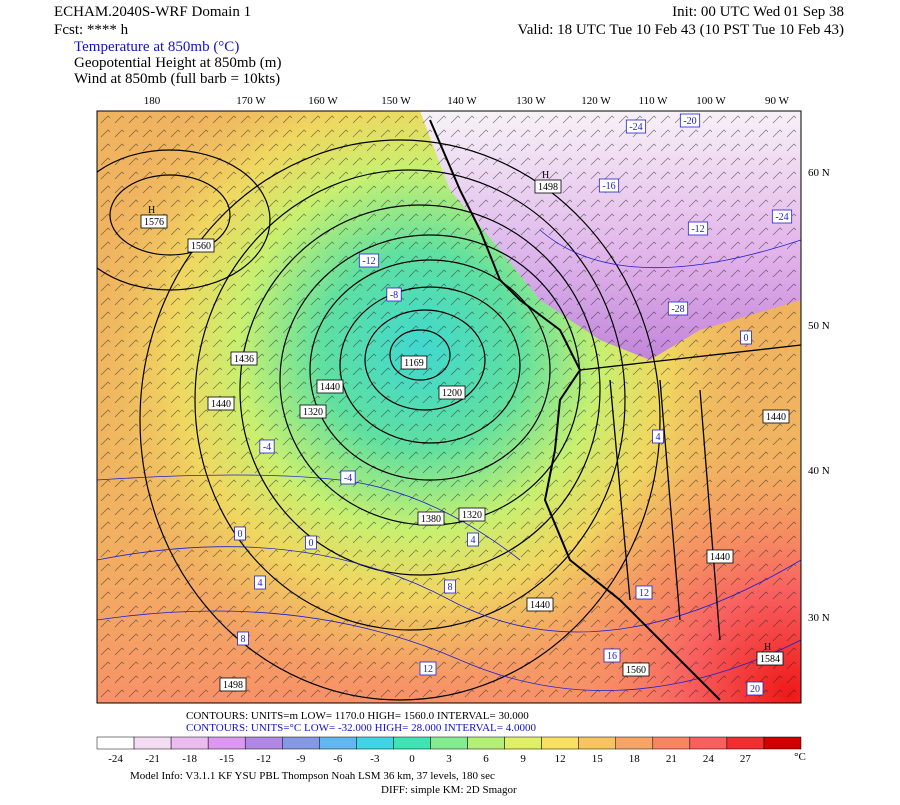 The image size is (900, 805). What do you see at coordinates (152, 12) in the screenshot?
I see `model-title: ECHAM.2040S-WRF Domain 1` at bounding box center [152, 12].